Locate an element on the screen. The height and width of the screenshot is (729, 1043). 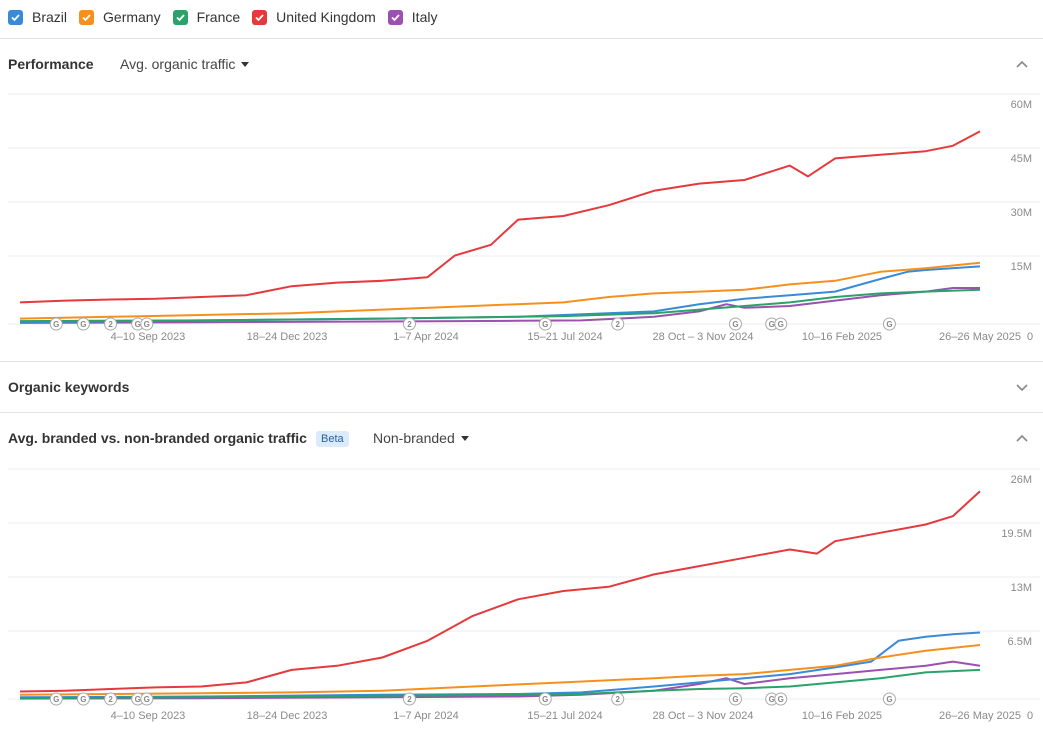
performance-metric-dropdown: Avg. organic traffic is located at coordinates (185, 64).